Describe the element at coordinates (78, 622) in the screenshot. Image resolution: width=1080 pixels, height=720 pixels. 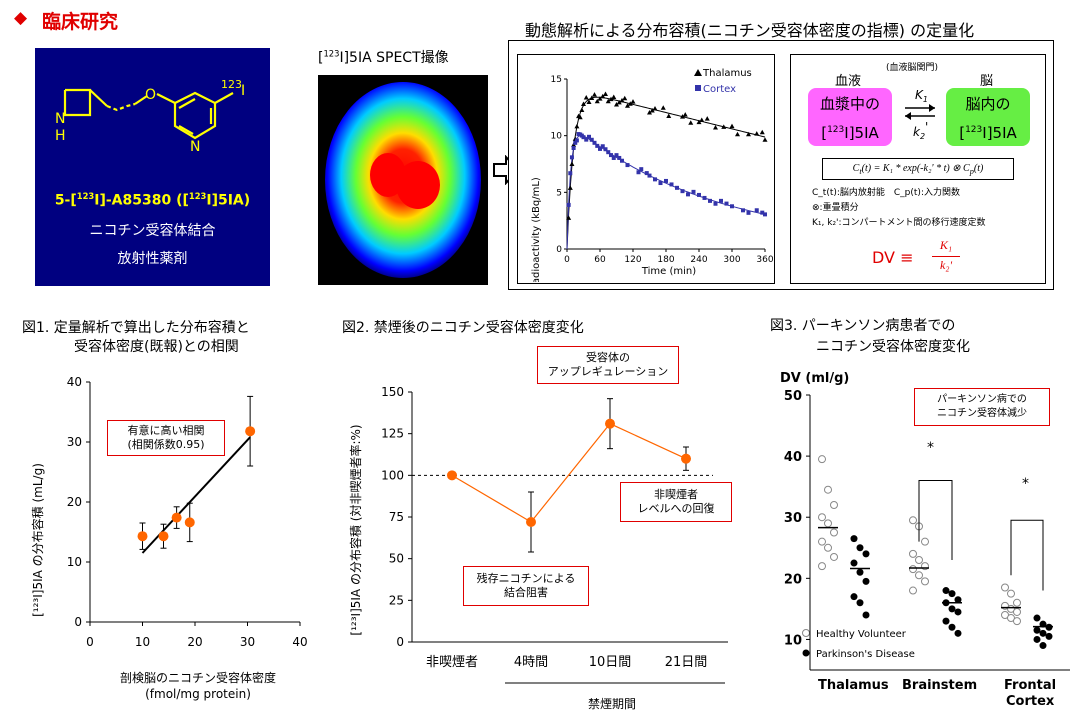
I see `fig1-ytick-label: 0` at that location.